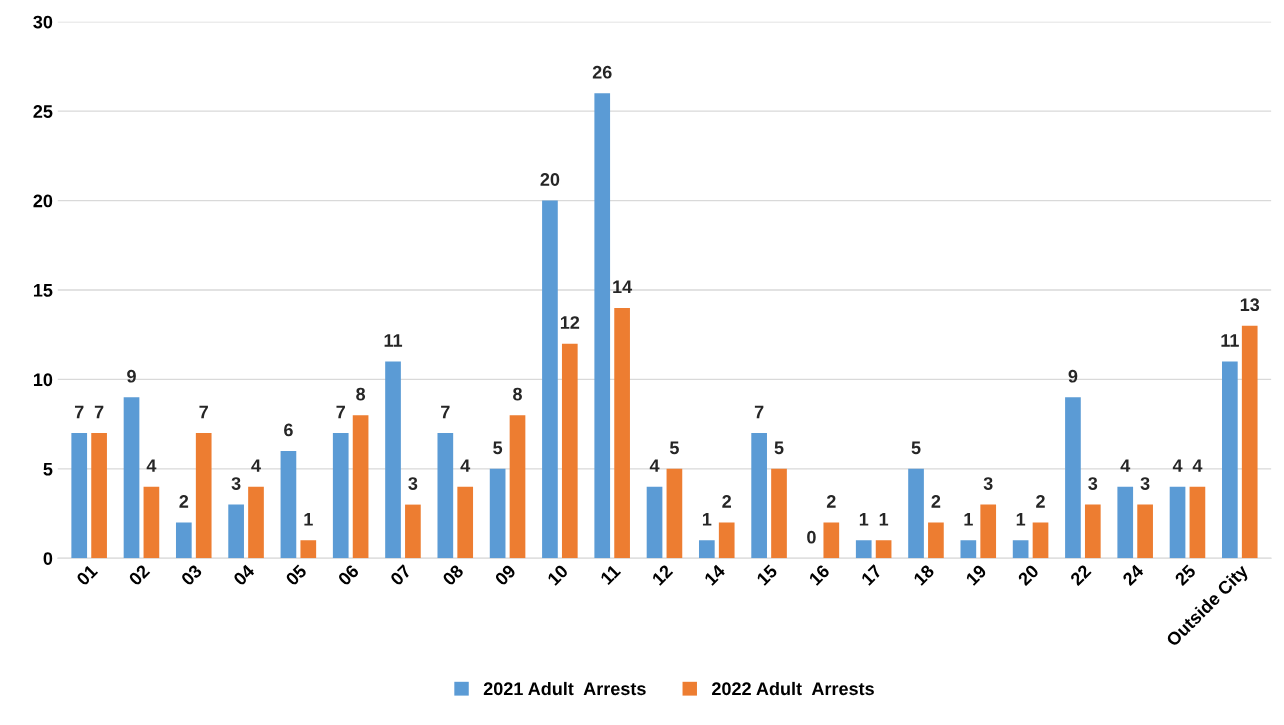 The image size is (1284, 725). I want to click on x-tick-label: 11, so click(610, 574).